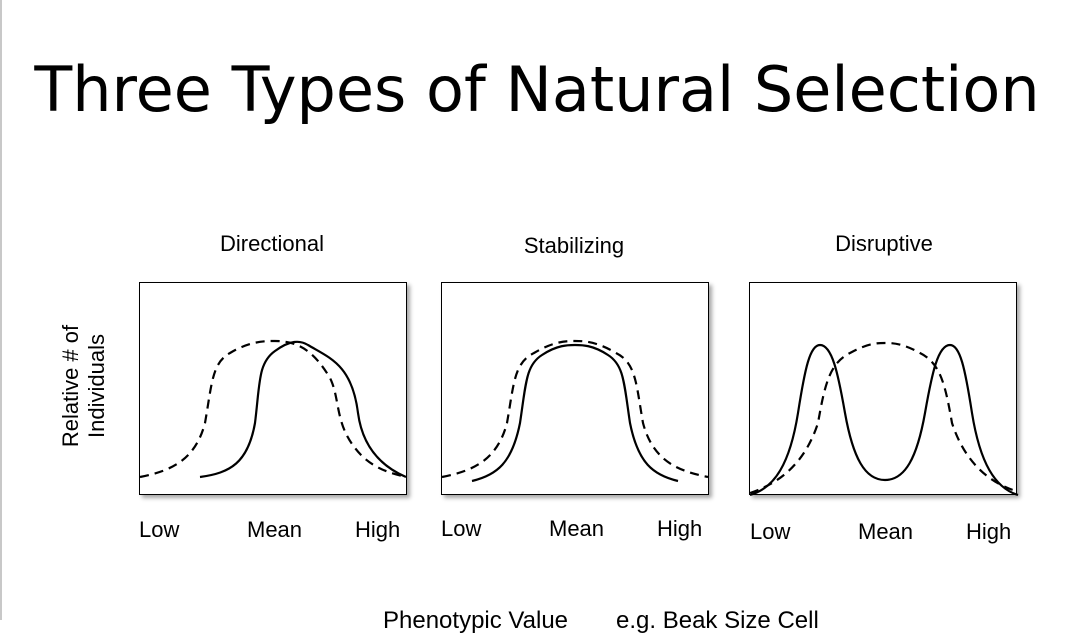 The width and height of the screenshot is (1074, 636). I want to click on y-axis-label: Relative # of Individuals, so click(84, 386).